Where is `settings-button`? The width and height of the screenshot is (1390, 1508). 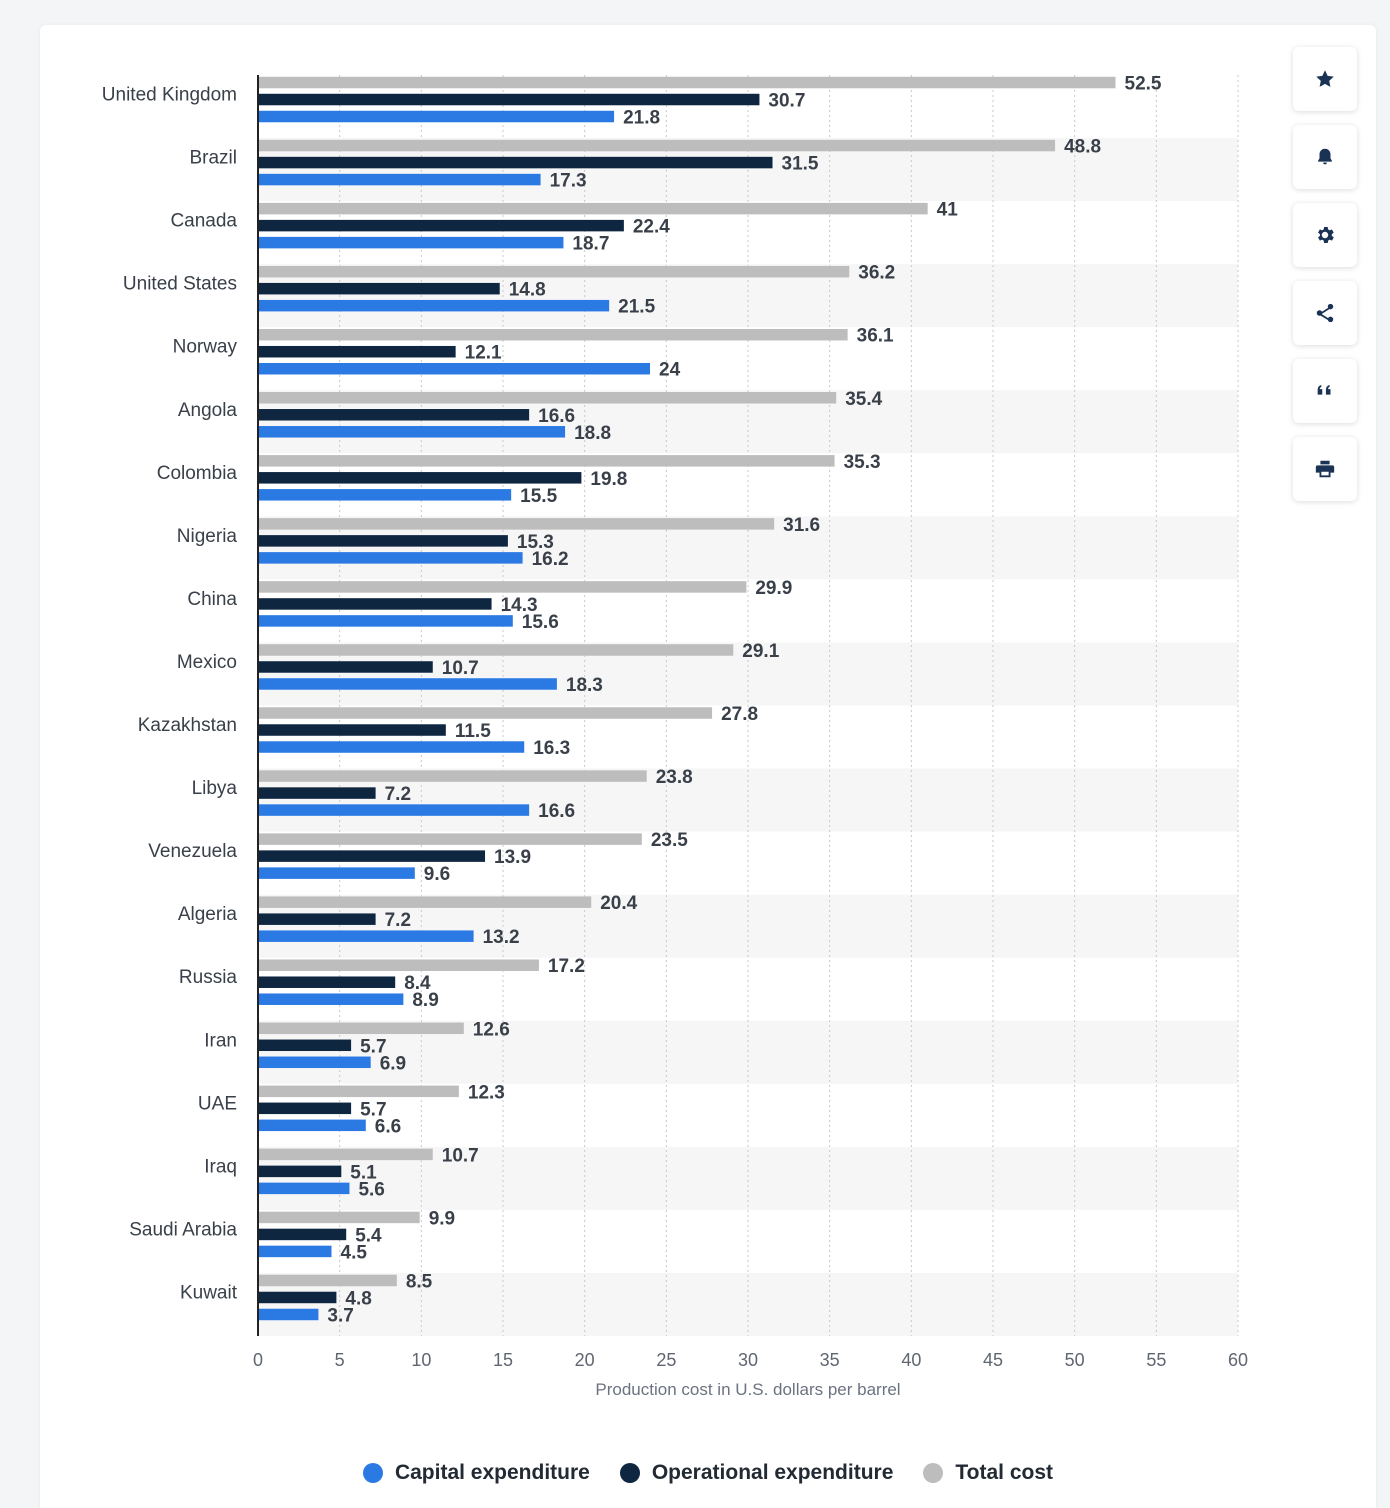
settings-button is located at coordinates (1325, 235).